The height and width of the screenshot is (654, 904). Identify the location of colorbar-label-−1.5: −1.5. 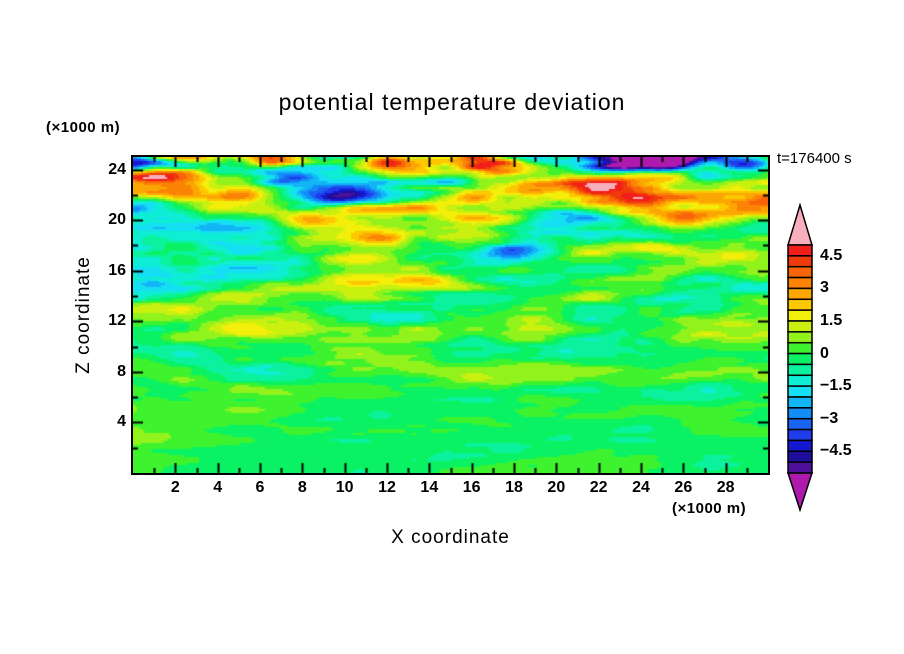
(836, 386).